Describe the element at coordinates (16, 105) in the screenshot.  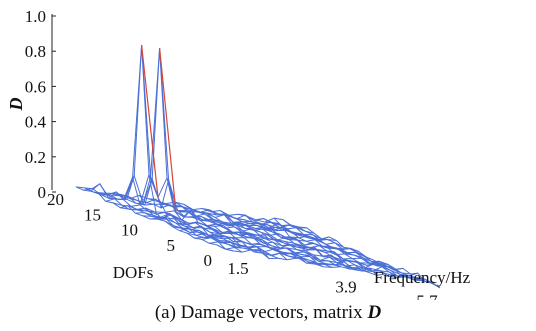
I see `z-axis-label: D` at that location.